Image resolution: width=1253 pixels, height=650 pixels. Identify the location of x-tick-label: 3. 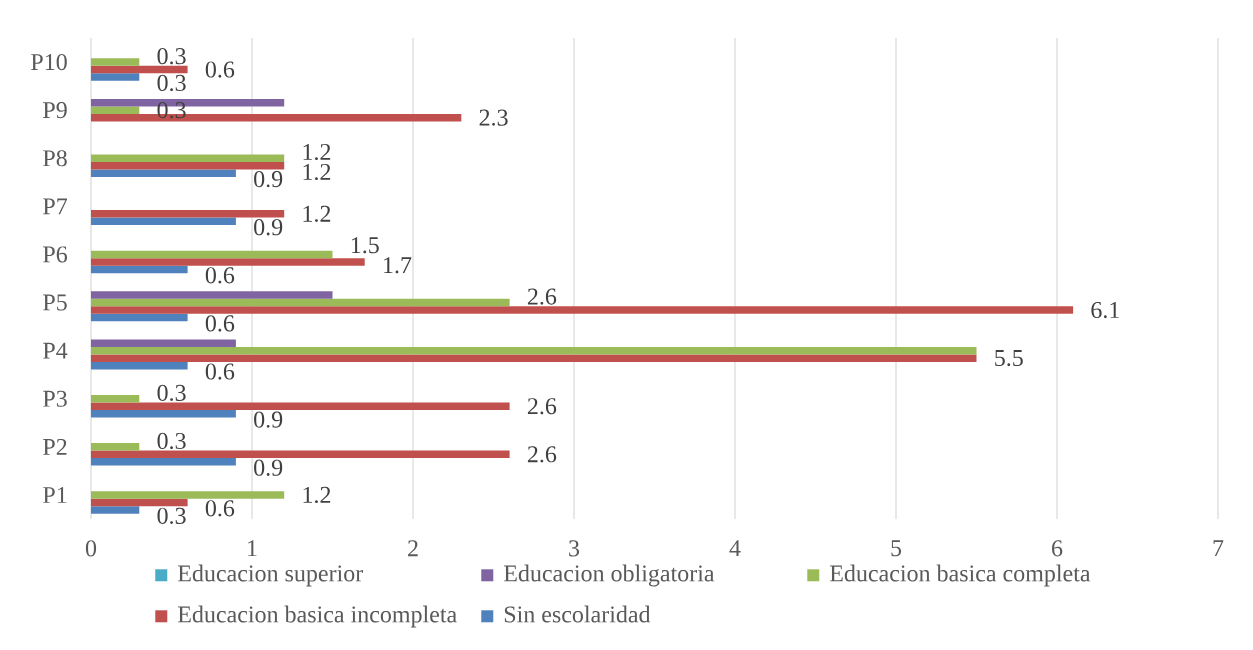
(574, 548).